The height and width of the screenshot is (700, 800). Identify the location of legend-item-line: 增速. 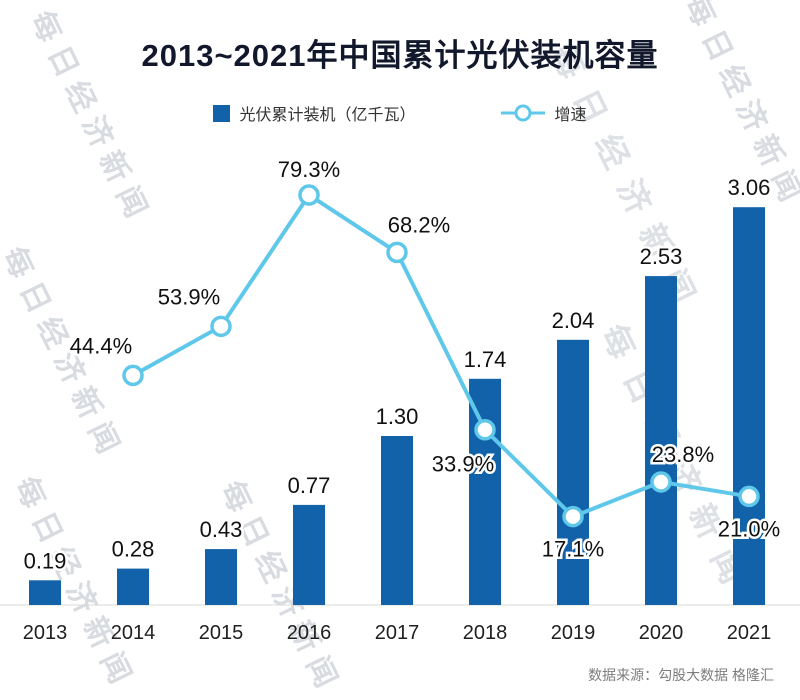
(543, 113).